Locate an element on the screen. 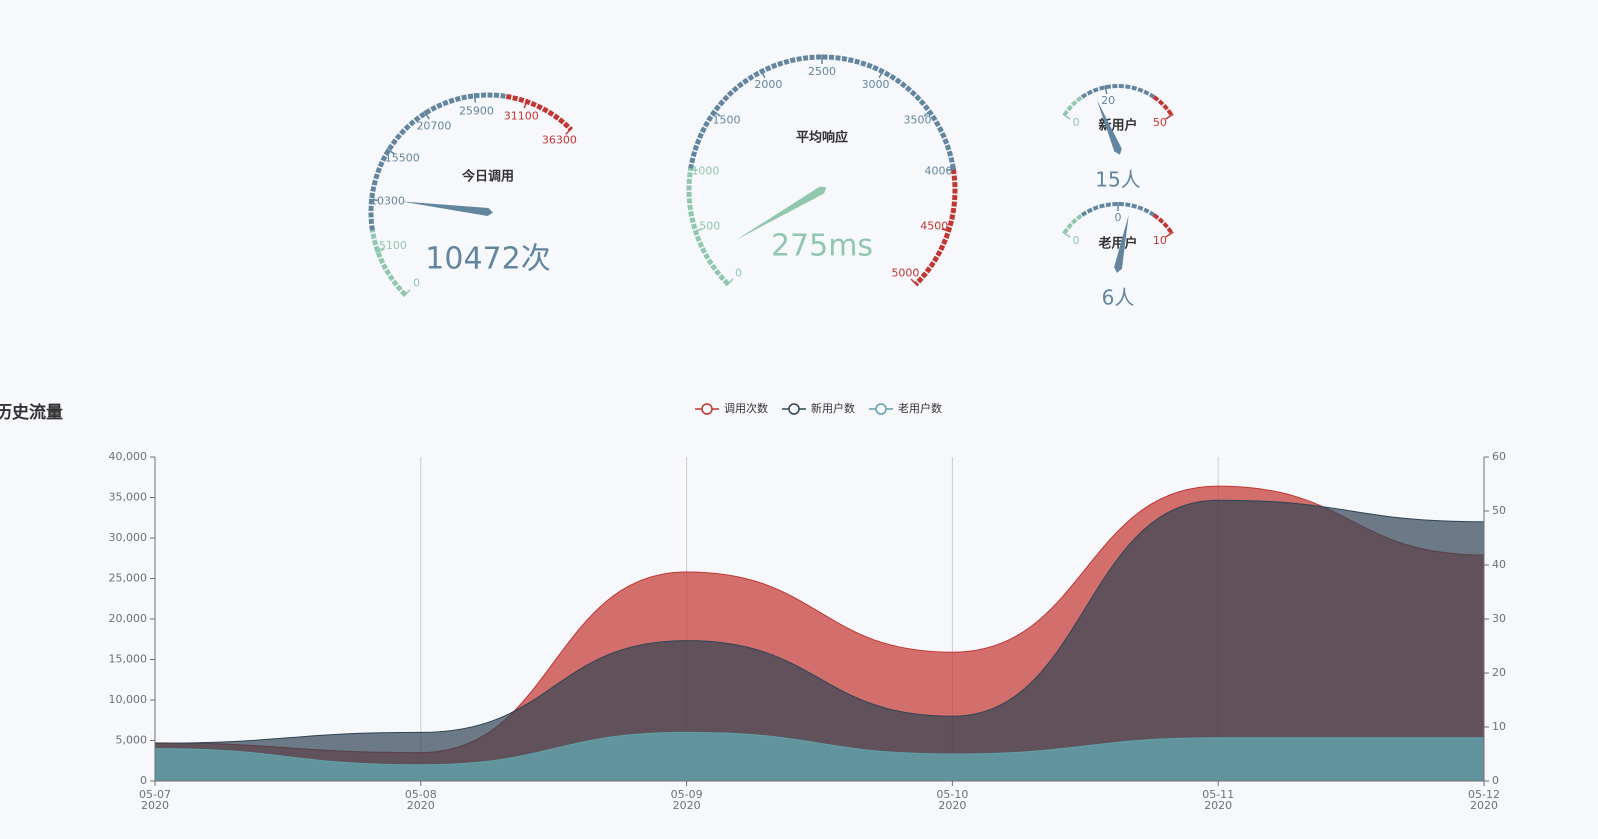 The height and width of the screenshot is (839, 1598). gauge-title: 老用户 is located at coordinates (1117, 244).